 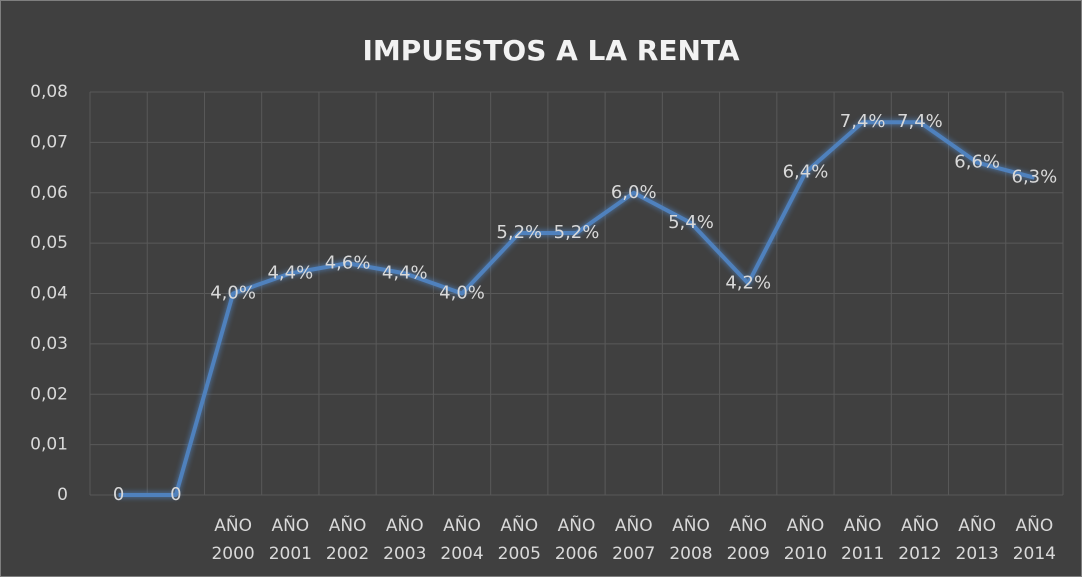 What do you see at coordinates (977, 539) in the screenshot?
I see `x-tick-label: AÑO 2013` at bounding box center [977, 539].